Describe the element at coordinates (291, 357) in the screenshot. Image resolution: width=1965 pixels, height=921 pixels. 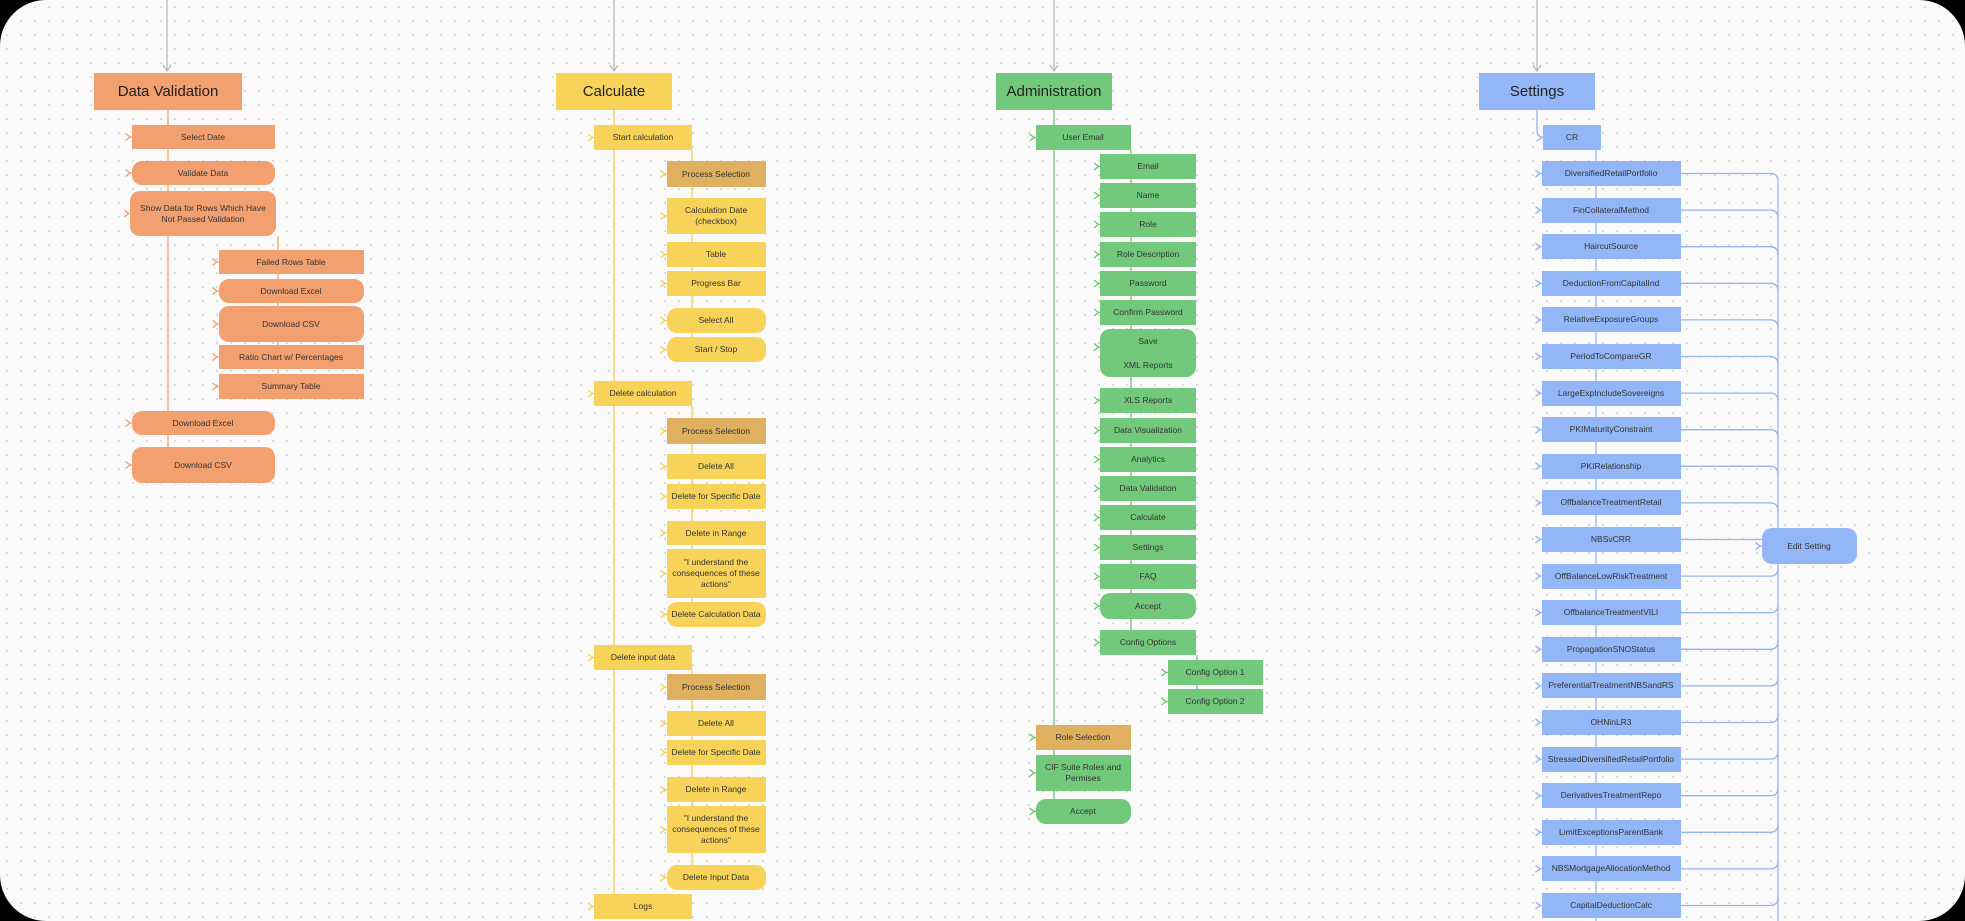
I see `node-dv7: Ratio Chart w/ Percentages` at that location.